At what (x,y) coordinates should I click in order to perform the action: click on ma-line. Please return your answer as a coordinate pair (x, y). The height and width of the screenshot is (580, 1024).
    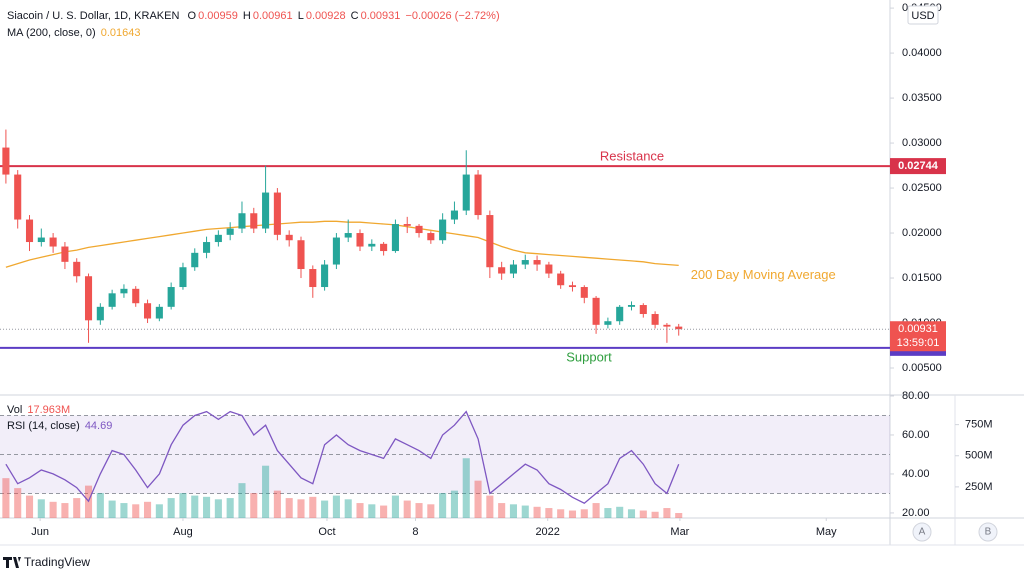
    Looking at the image, I should click on (342, 244).